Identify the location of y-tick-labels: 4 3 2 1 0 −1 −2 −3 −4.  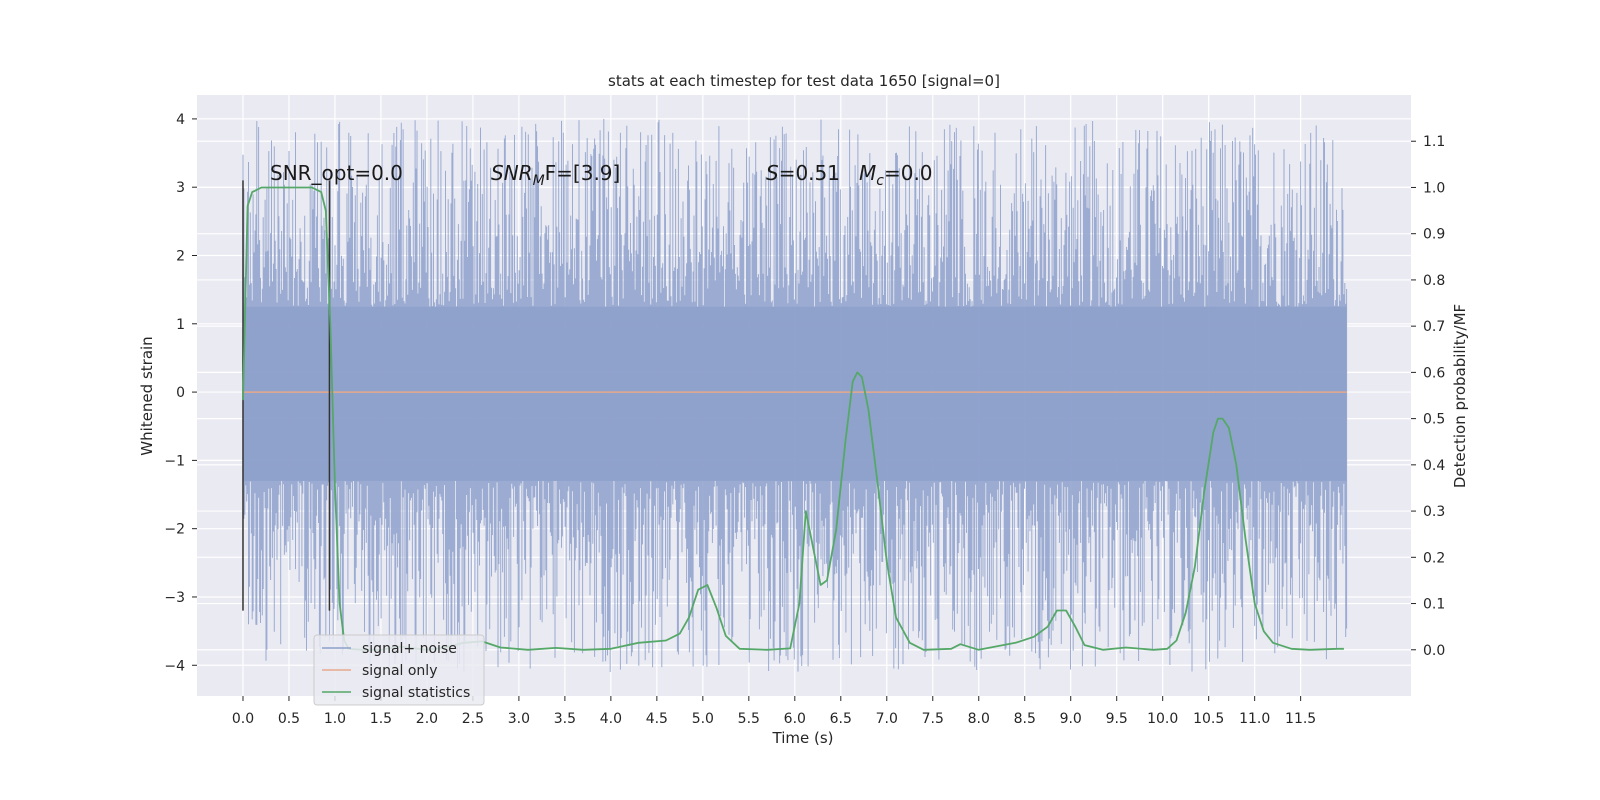
(180, 393).